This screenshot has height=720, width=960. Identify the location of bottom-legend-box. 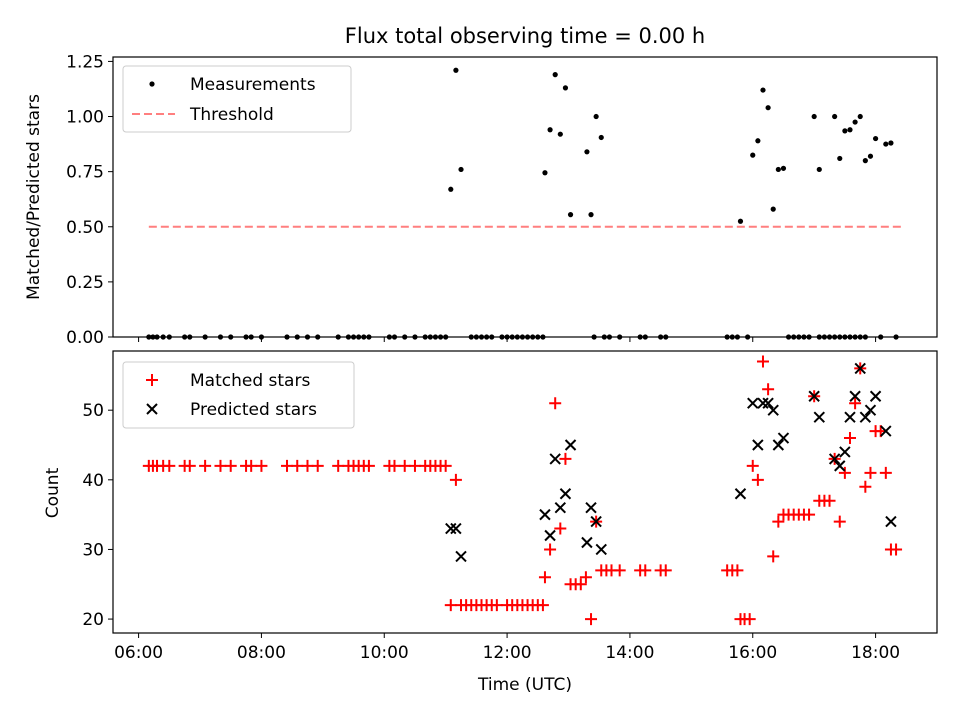
(238, 395).